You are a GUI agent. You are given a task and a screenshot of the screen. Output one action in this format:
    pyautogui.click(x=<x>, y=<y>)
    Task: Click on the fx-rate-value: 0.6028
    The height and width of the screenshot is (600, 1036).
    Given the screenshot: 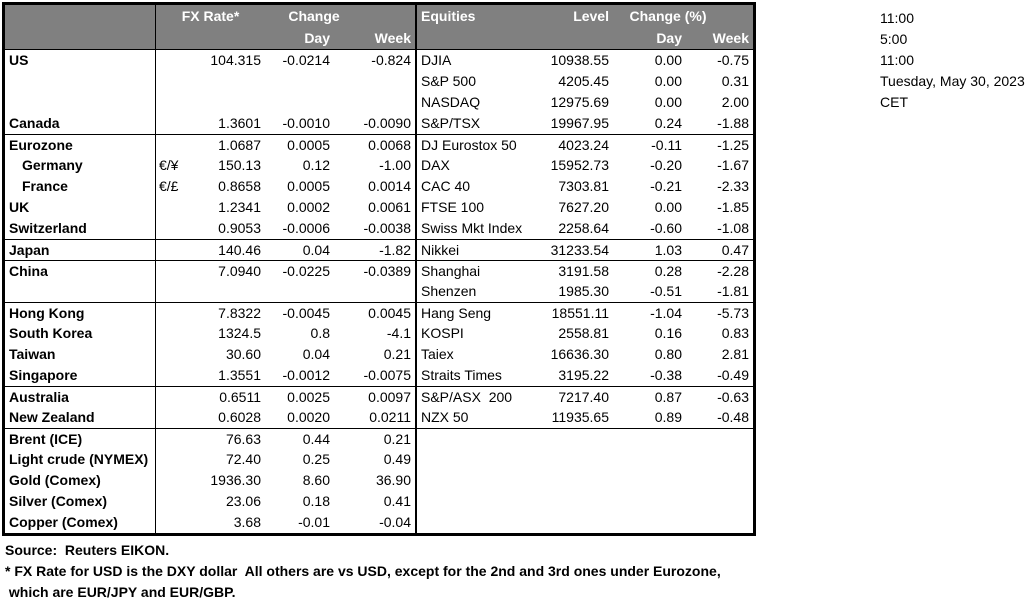 What is the action you would take?
    pyautogui.click(x=239, y=417)
    